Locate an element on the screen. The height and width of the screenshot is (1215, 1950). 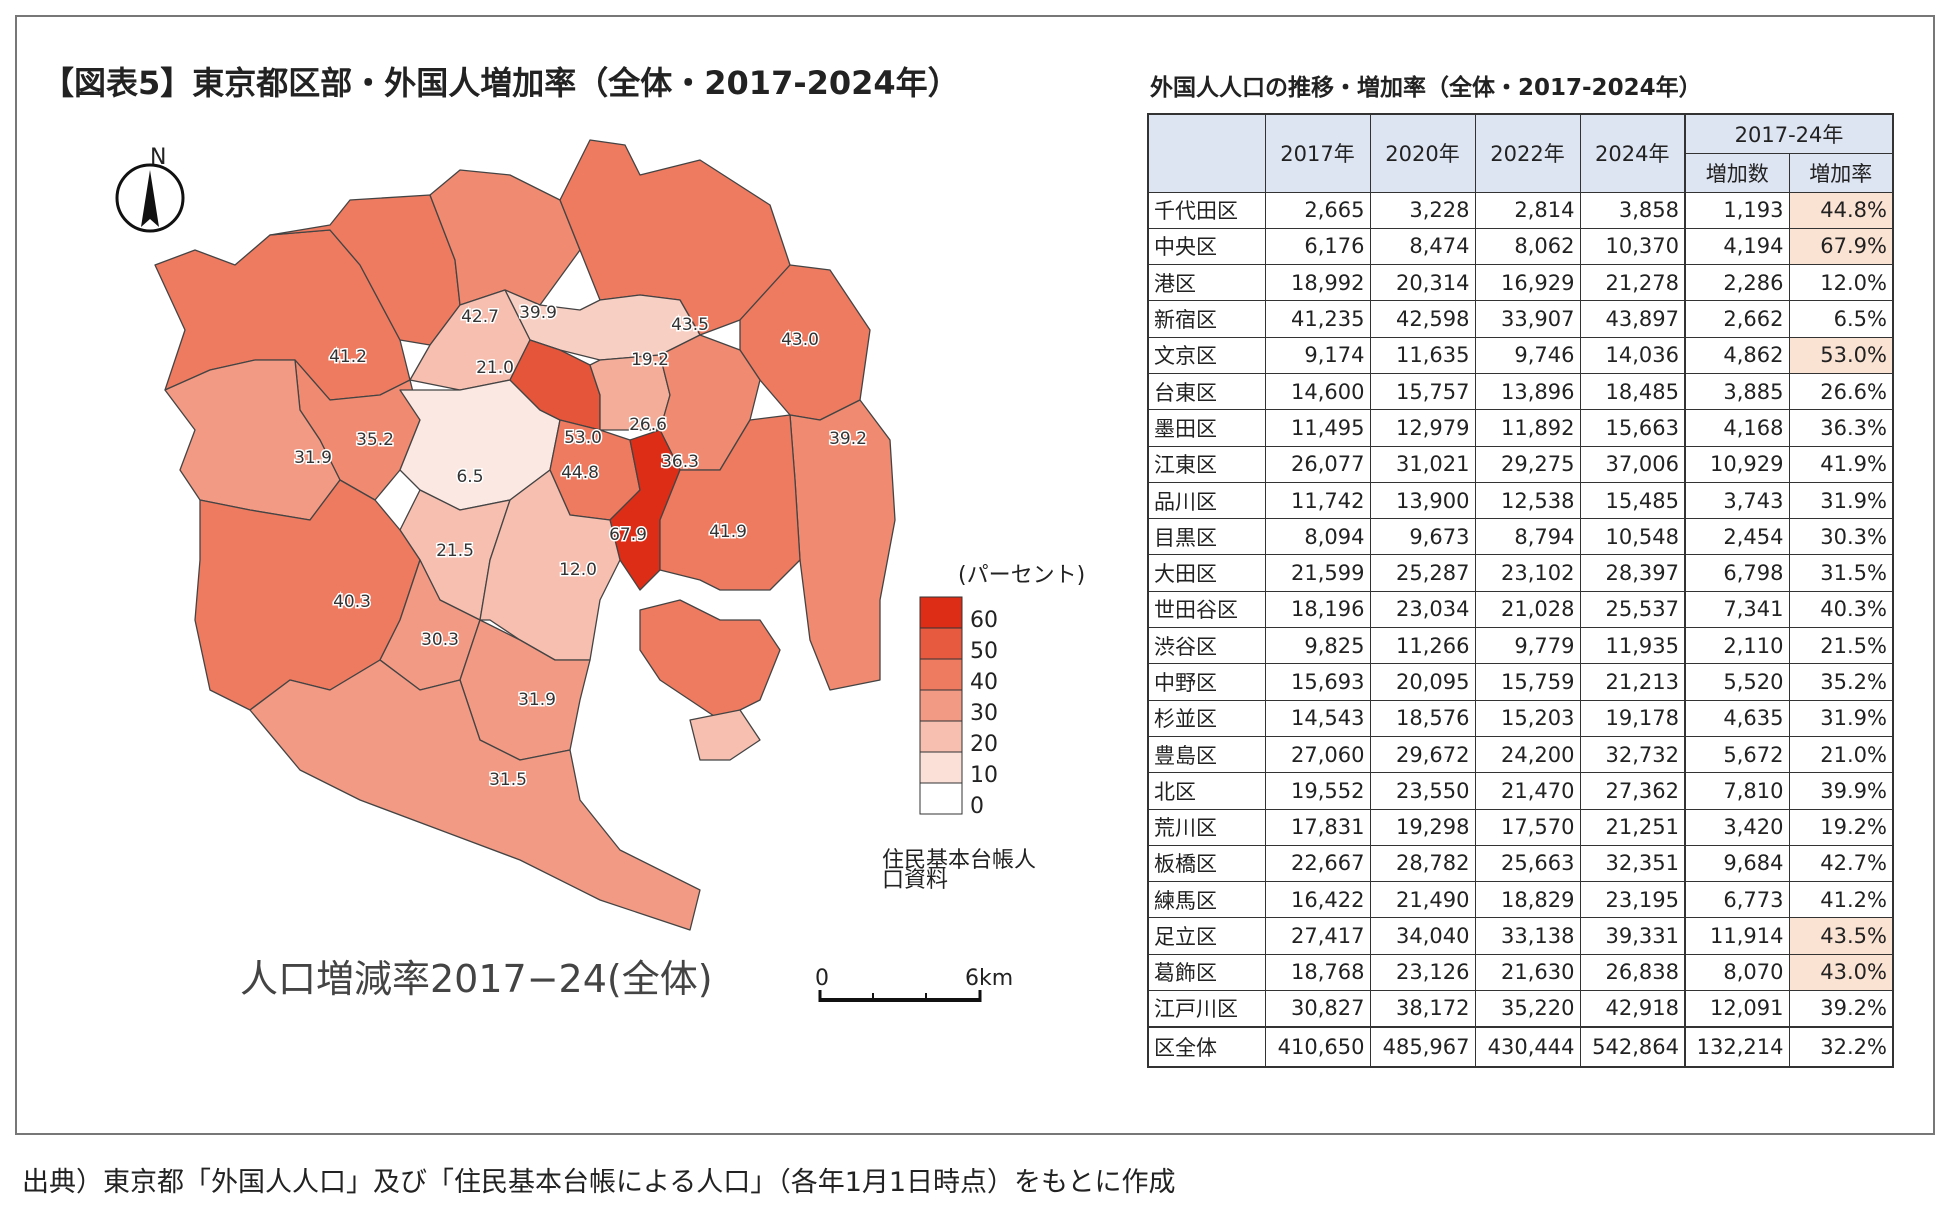
cell-y2024: 21,251 is located at coordinates (1632, 827).